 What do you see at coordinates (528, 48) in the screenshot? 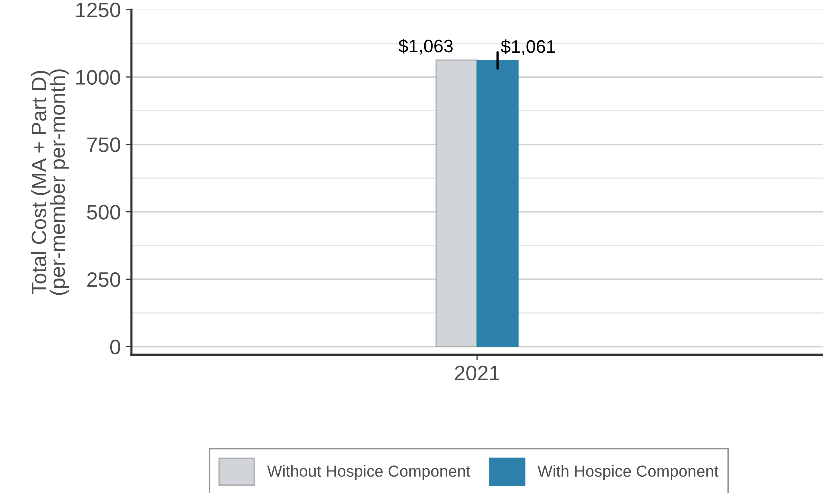
I see `data-label: $1,061` at bounding box center [528, 48].